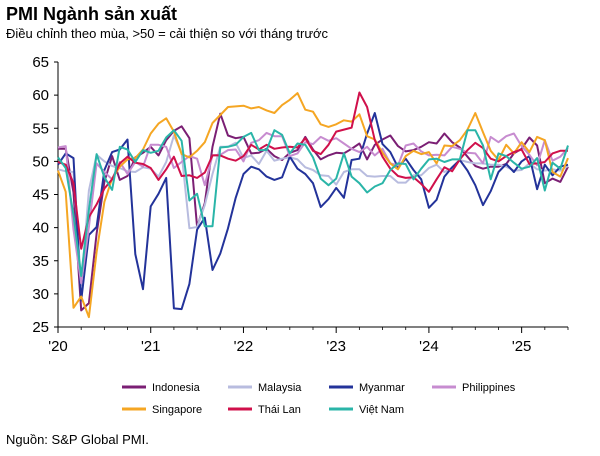 The height and width of the screenshot is (456, 600). I want to click on y-tick-label: 65, so click(40, 62).